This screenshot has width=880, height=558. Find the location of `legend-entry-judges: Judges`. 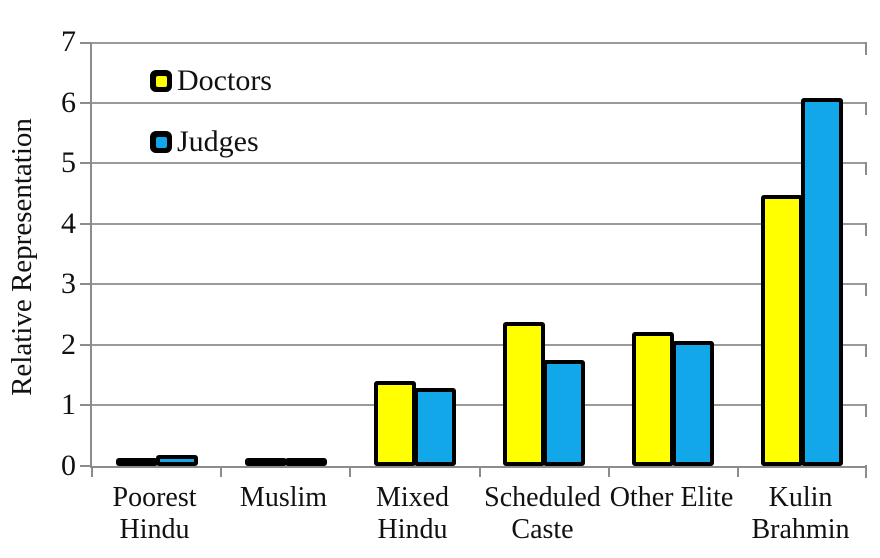

legend-entry-judges: Judges is located at coordinates (211, 142).